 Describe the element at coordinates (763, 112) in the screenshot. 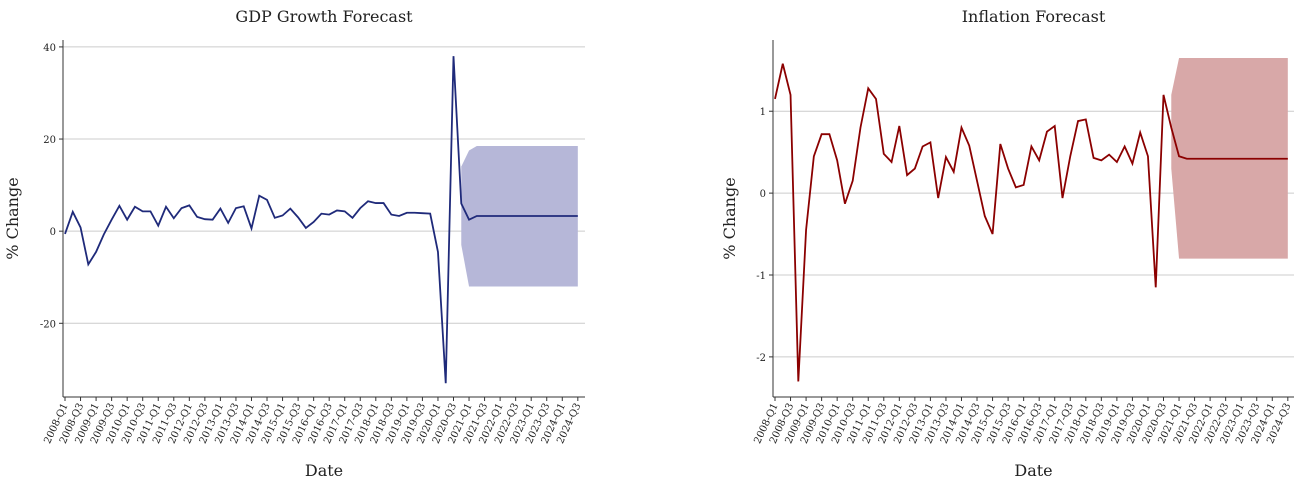

I see `y-tick-label: 1` at that location.